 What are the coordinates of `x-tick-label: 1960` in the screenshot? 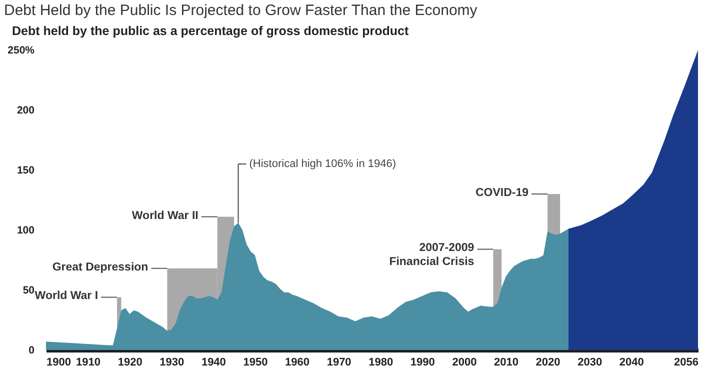 It's located at (297, 362).